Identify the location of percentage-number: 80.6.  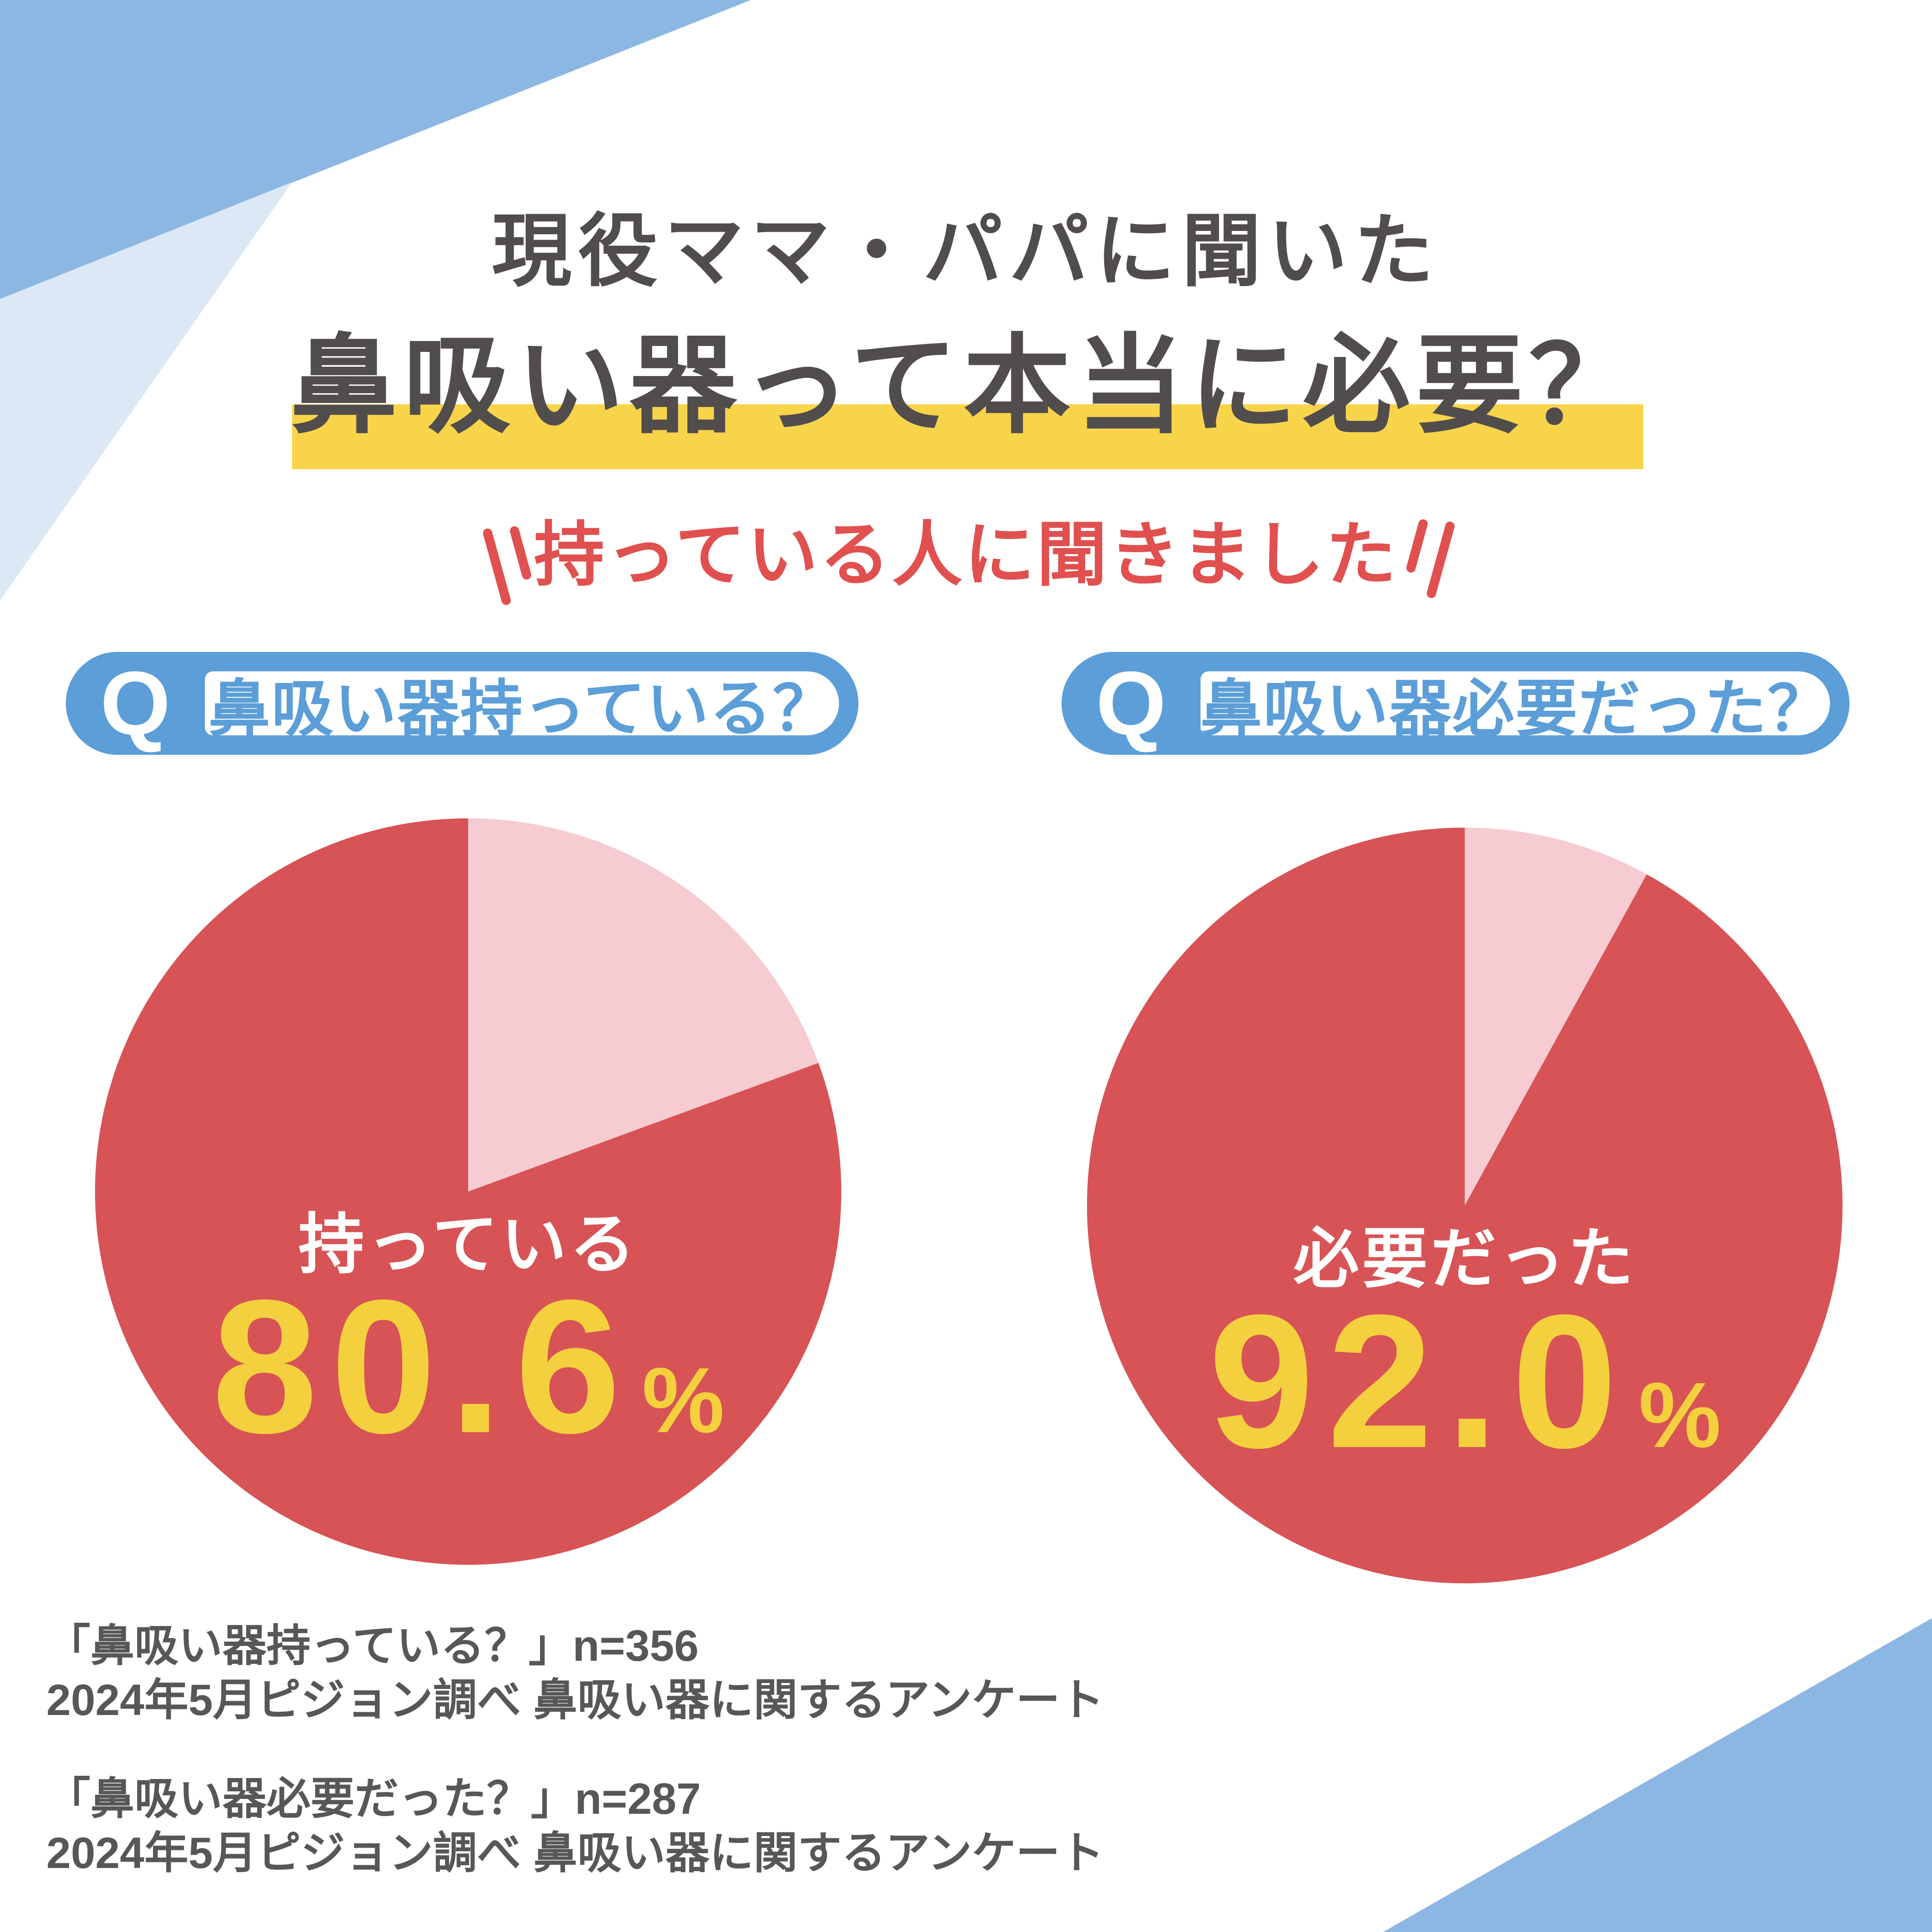
(423, 1366).